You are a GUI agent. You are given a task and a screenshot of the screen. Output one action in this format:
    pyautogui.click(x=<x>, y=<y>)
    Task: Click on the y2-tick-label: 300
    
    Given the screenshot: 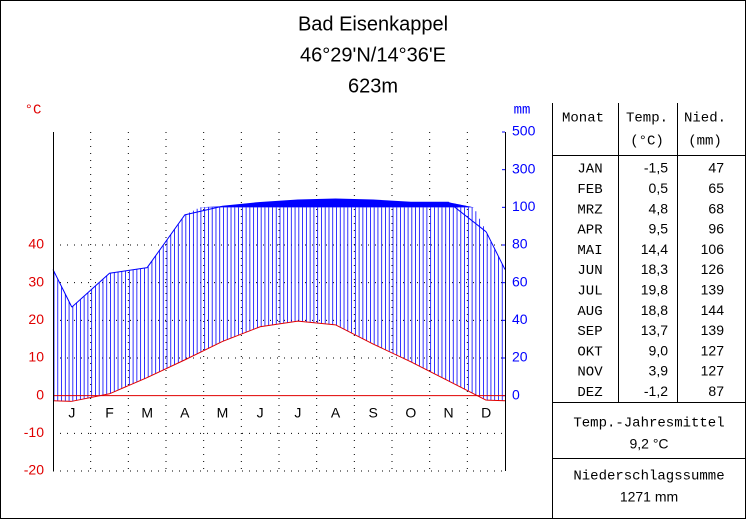 What is the action you would take?
    pyautogui.click(x=524, y=168)
    